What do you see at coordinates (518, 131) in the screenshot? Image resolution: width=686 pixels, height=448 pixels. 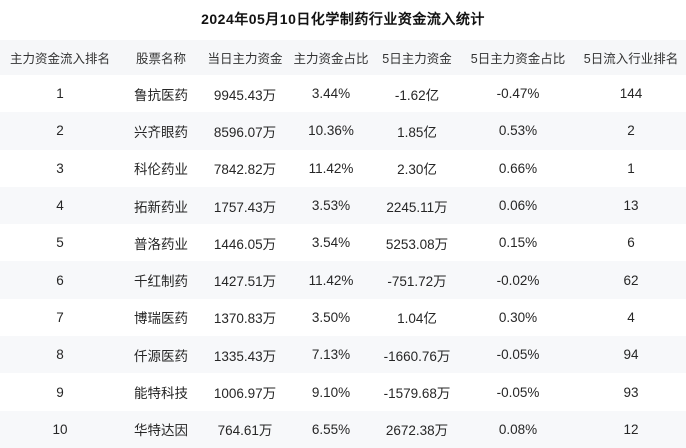 I see `cell-five_day_main_fund_ratio: 0.53%` at bounding box center [518, 131].